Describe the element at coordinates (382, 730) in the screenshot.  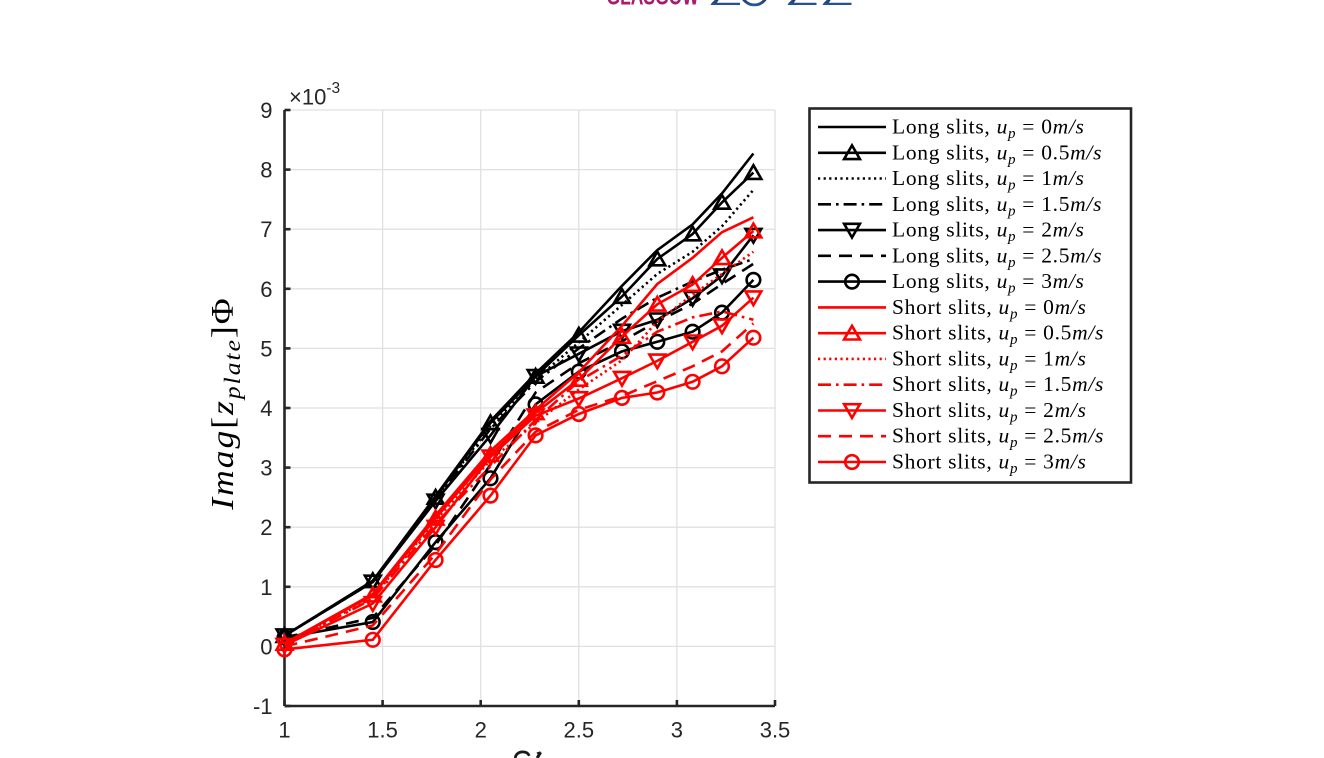
I see `svg-text: 1.5` at that location.